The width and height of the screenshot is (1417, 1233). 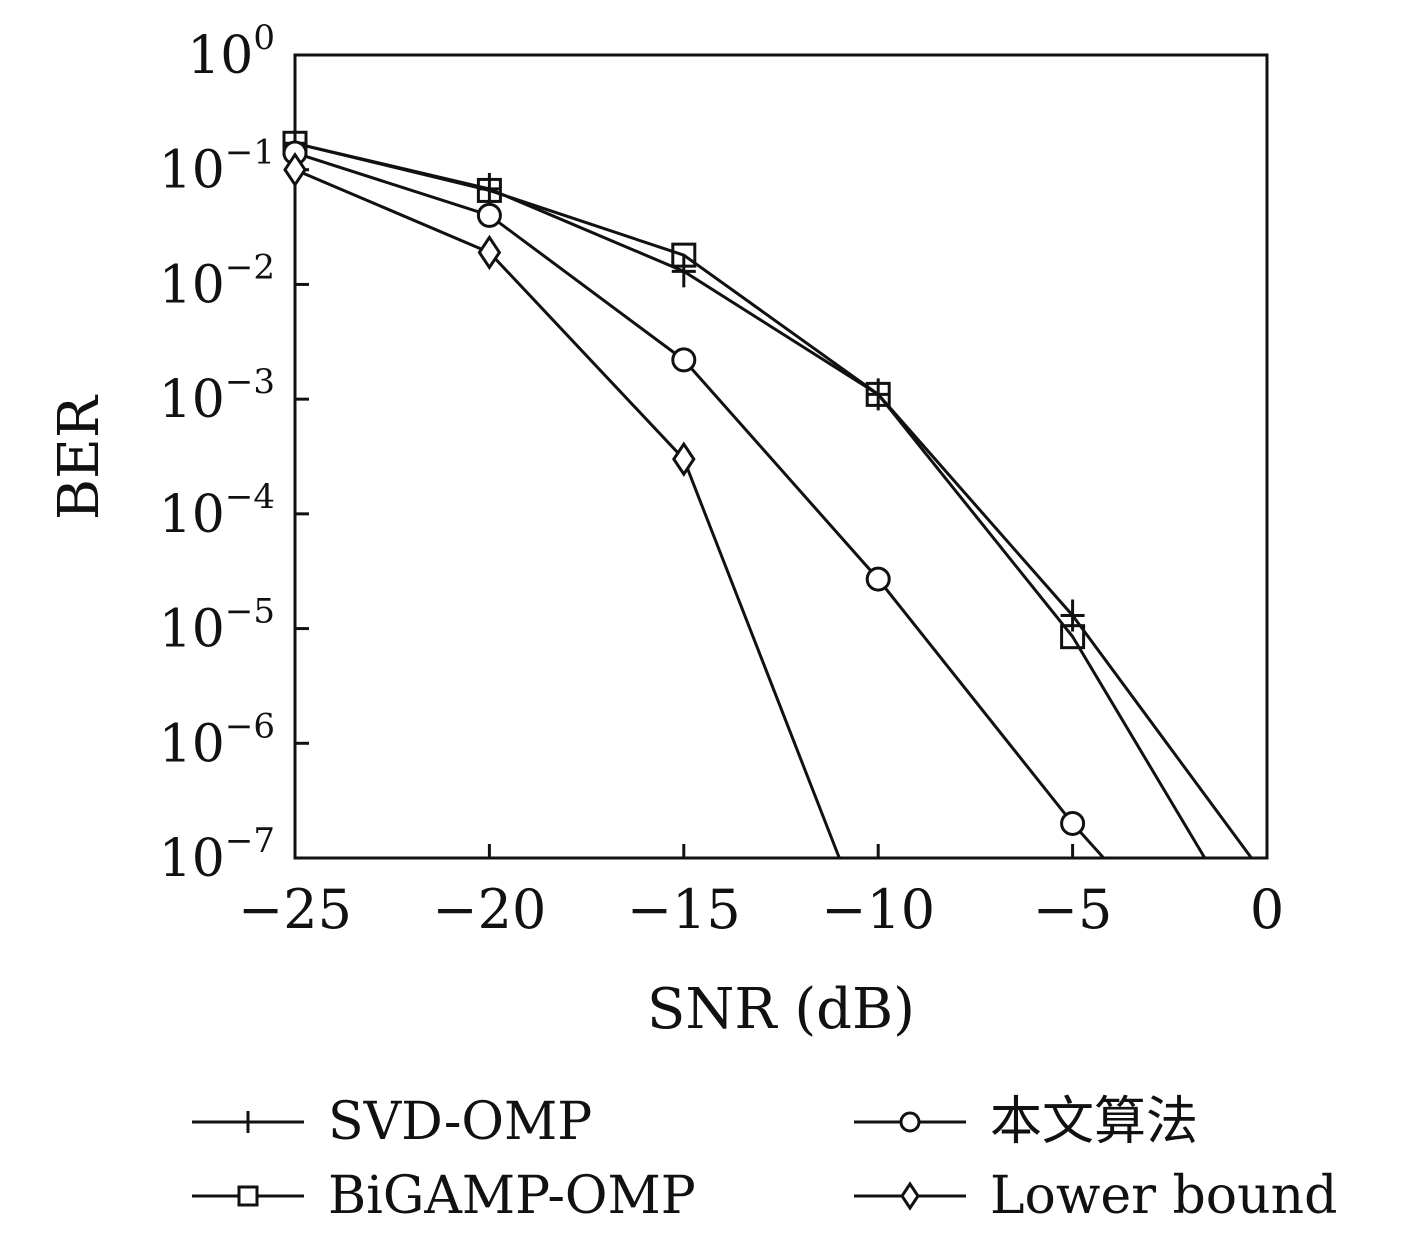 I want to click on y-tick-label: 10⁻², so click(x=217, y=281).